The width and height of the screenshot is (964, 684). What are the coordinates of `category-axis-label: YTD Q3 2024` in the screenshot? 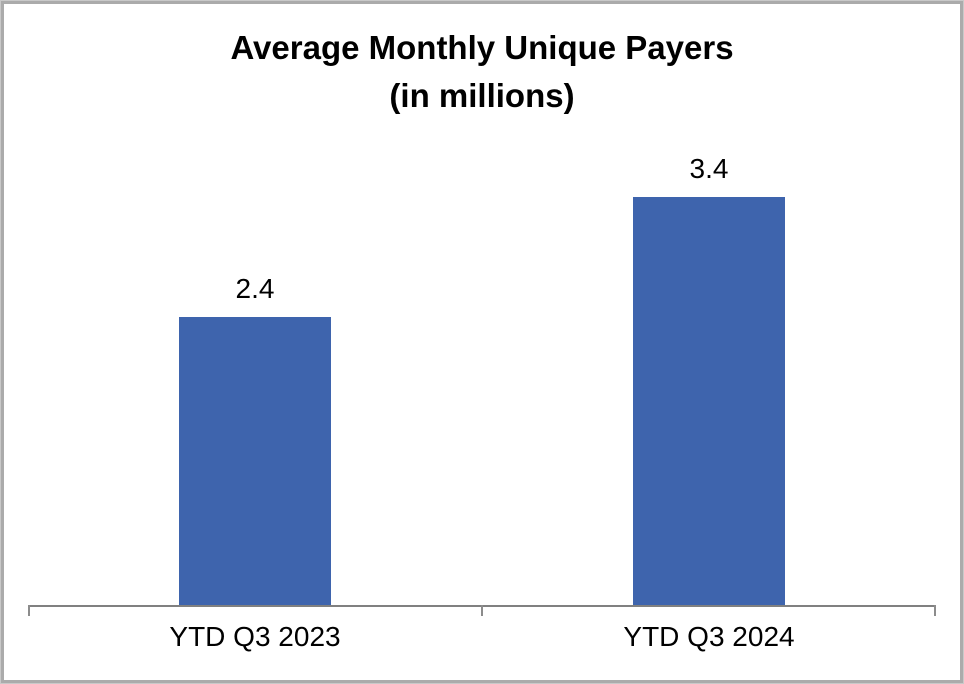 It's located at (709, 636).